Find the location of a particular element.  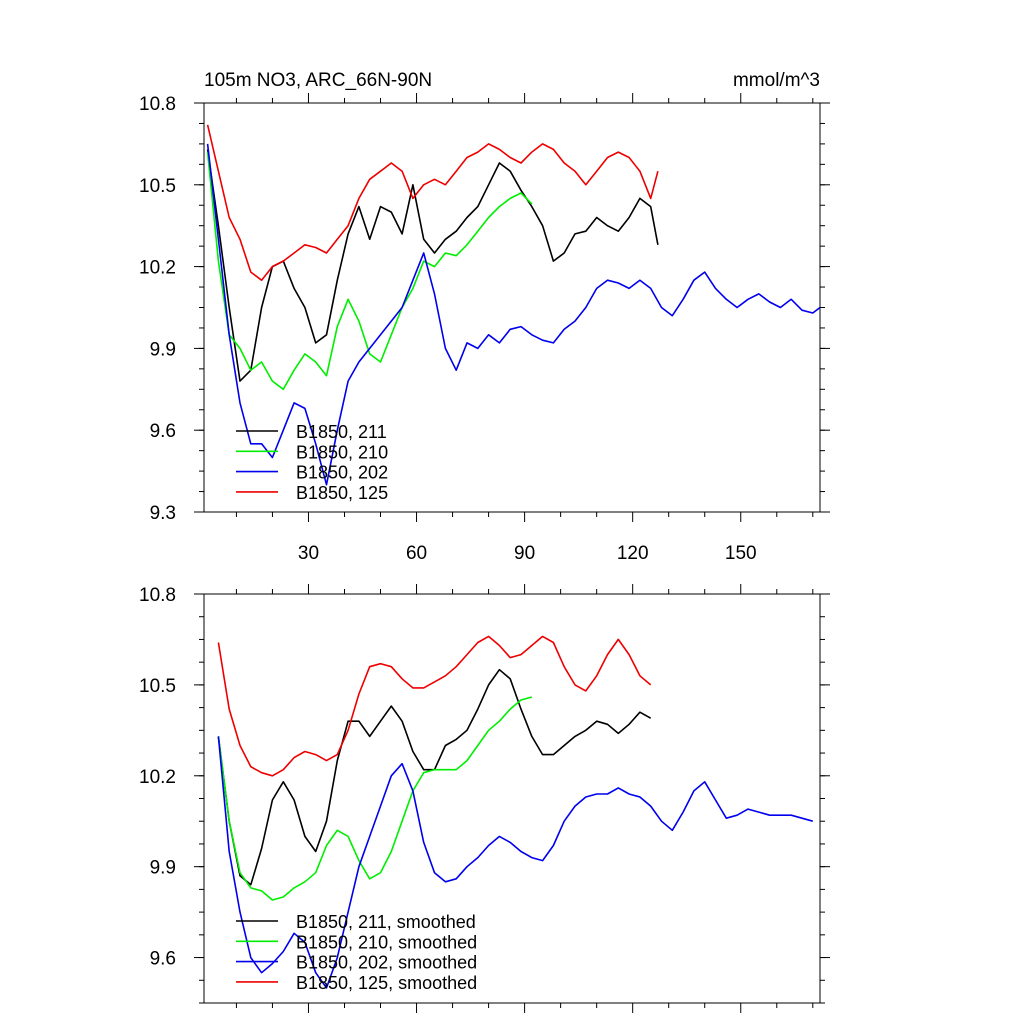

y-tick-label: 9.3 is located at coordinates (163, 513).